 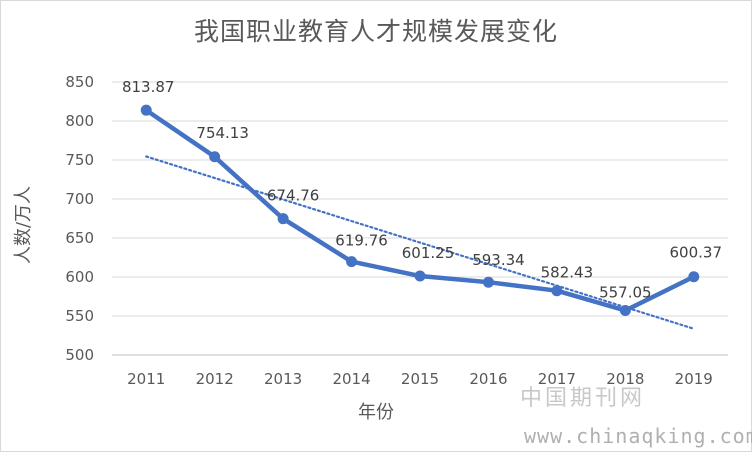 What do you see at coordinates (215, 157) in the screenshot?
I see `point-2012` at bounding box center [215, 157].